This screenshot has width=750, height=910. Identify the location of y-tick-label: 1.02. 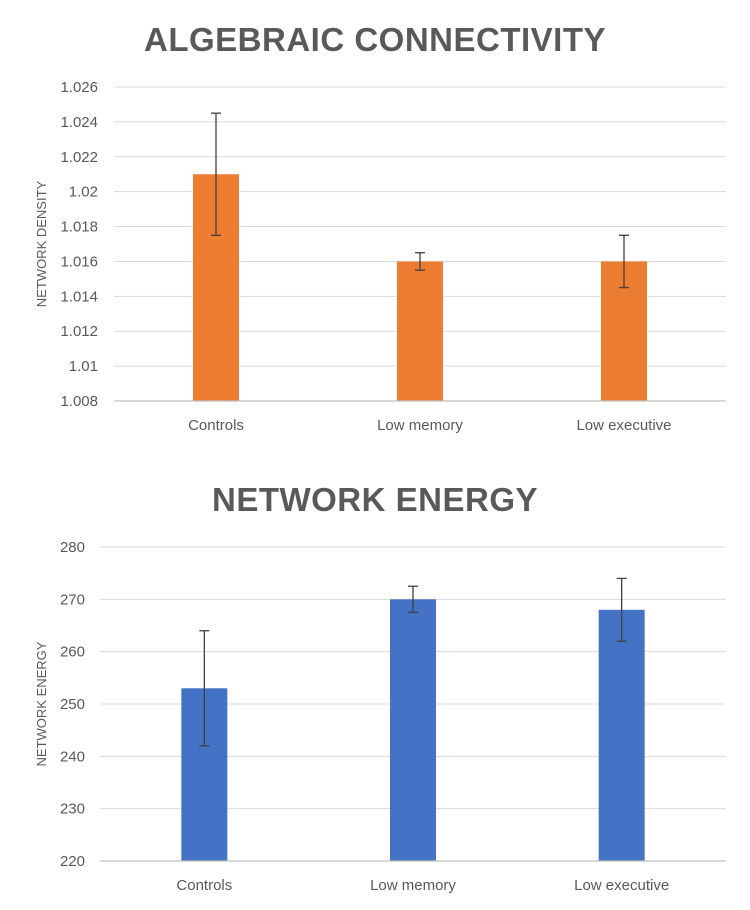
(83, 192).